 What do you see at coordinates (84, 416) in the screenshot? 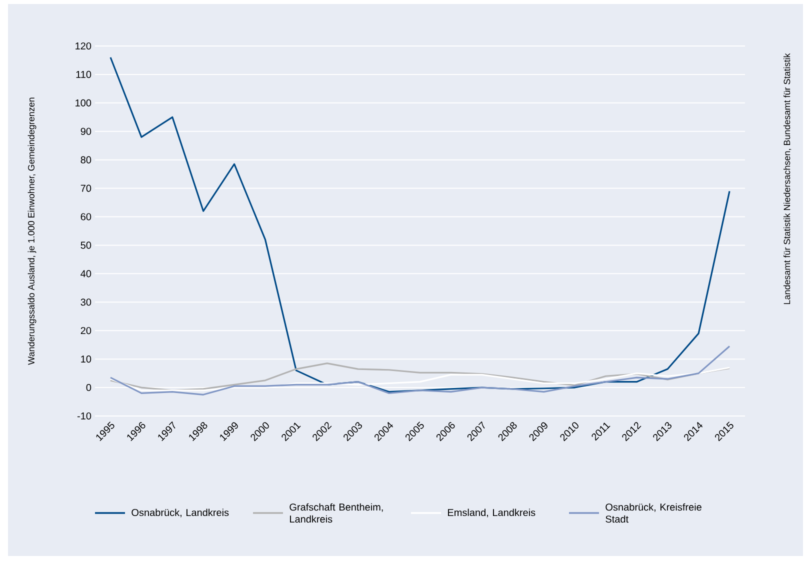
I see `y-tick-label: -10` at bounding box center [84, 416].